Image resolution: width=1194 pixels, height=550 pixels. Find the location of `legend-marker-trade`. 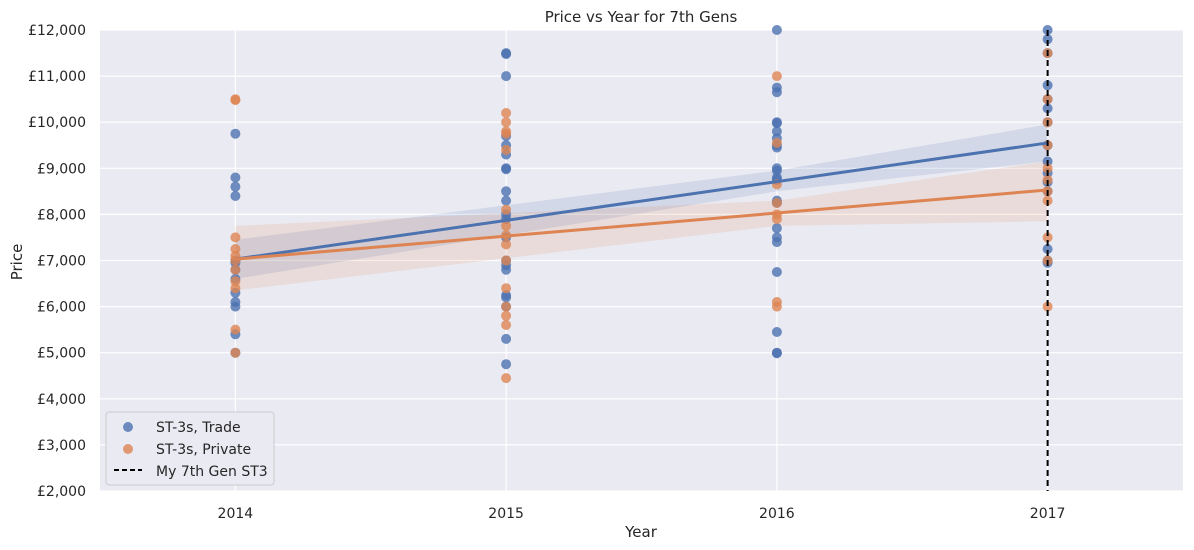

legend-marker-trade is located at coordinates (128, 427).